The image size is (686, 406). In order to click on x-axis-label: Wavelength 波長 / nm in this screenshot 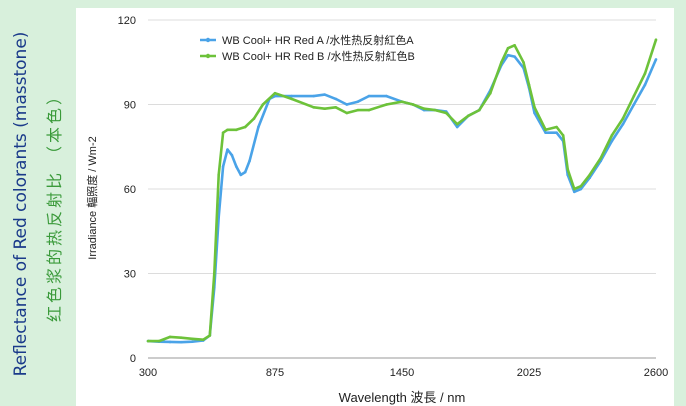, I will do `click(402, 397)`.